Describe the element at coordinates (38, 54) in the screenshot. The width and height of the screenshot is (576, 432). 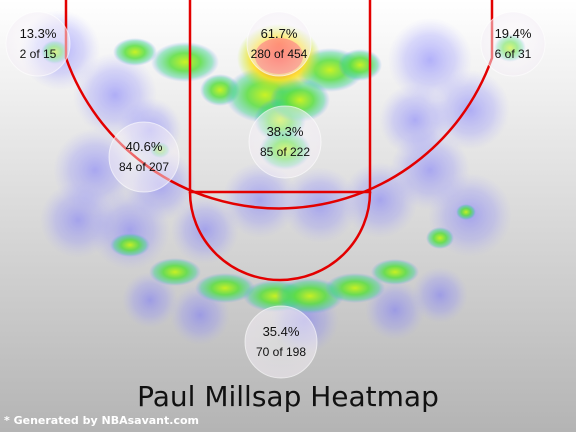
I see `zone-made-attempts: 2 of 15` at that location.